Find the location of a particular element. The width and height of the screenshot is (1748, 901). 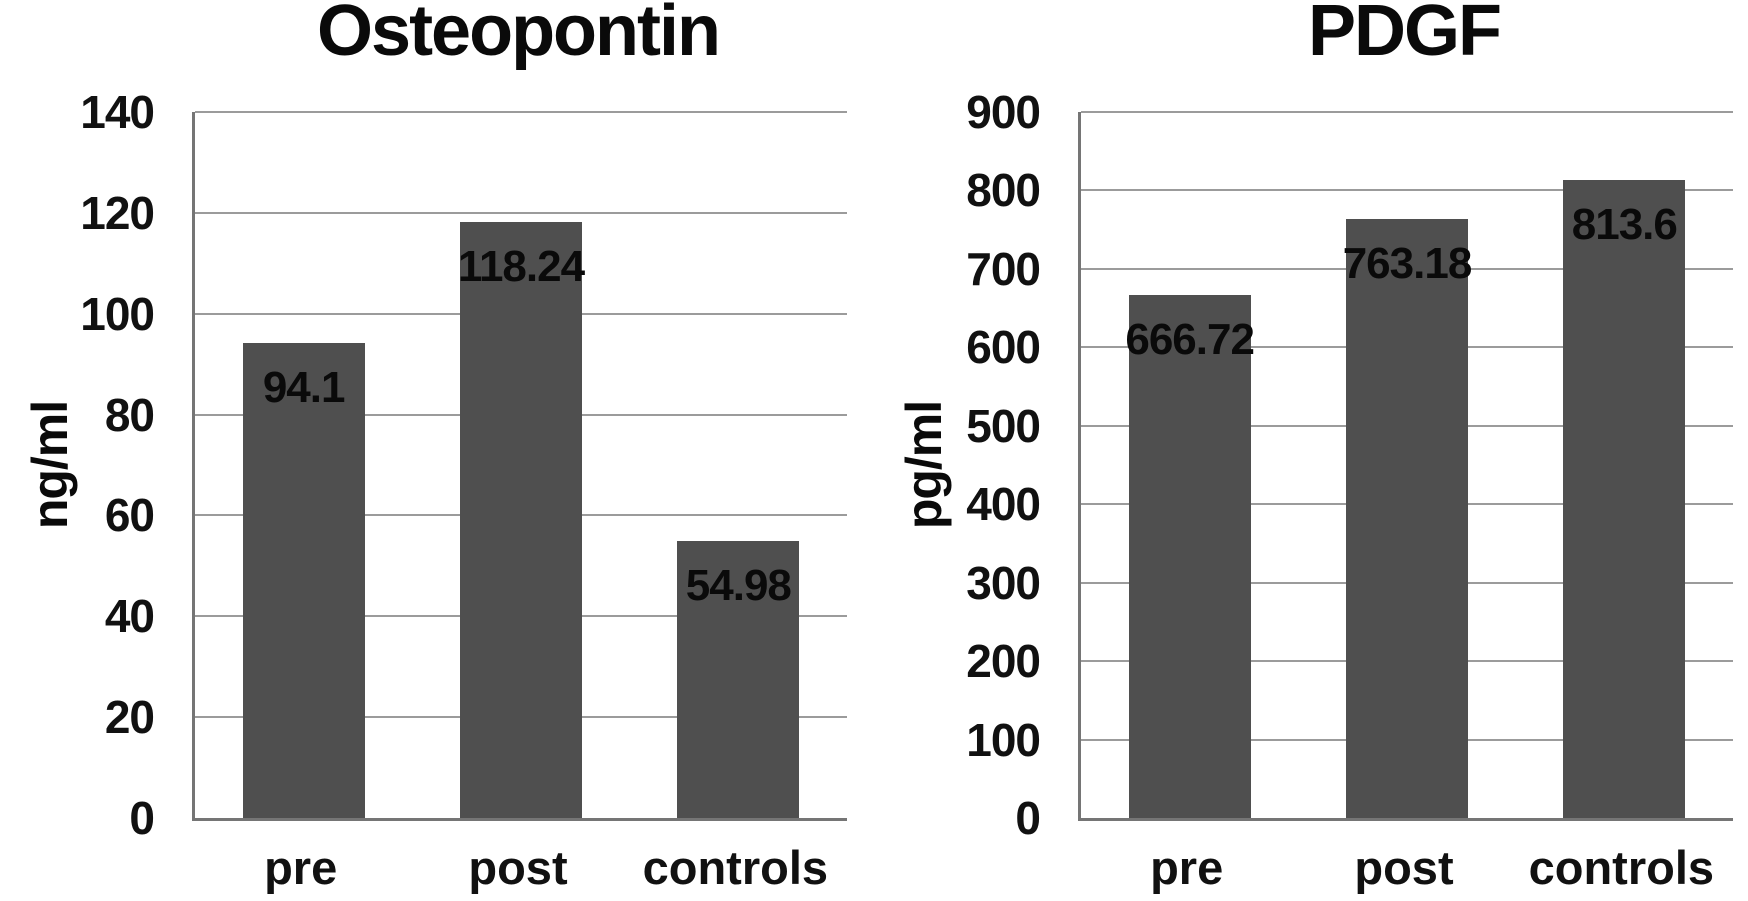

y-tick-300: 300 is located at coordinates (1003, 582).